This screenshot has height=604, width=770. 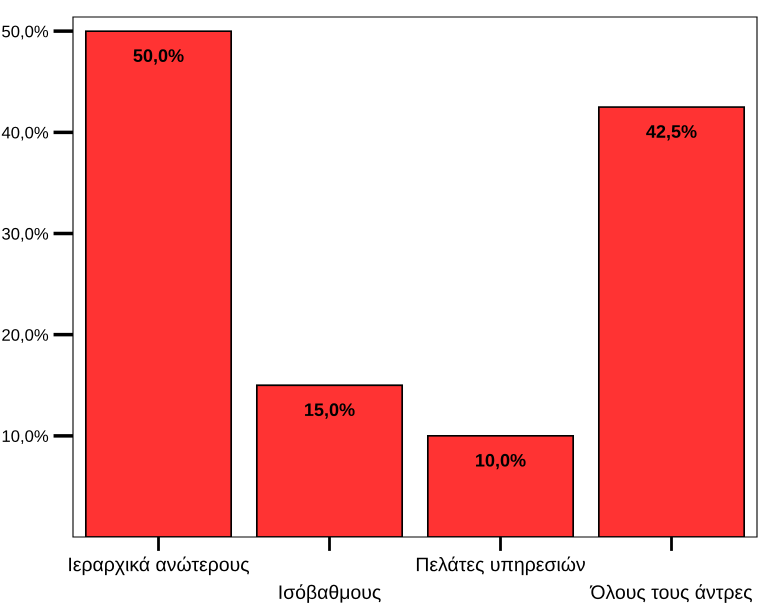 What do you see at coordinates (330, 411) in the screenshot?
I see `data-label: 15,0%` at bounding box center [330, 411].